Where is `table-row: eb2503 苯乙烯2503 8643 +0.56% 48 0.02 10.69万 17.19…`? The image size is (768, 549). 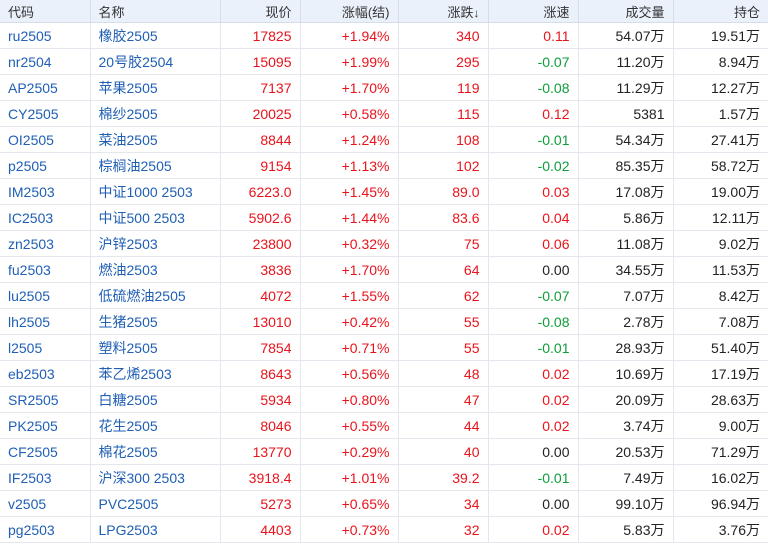 table-row: eb2503 苯乙烯2503 8643 +0.56% 48 0.02 10.69万 17.19… is located at coordinates (384, 373).